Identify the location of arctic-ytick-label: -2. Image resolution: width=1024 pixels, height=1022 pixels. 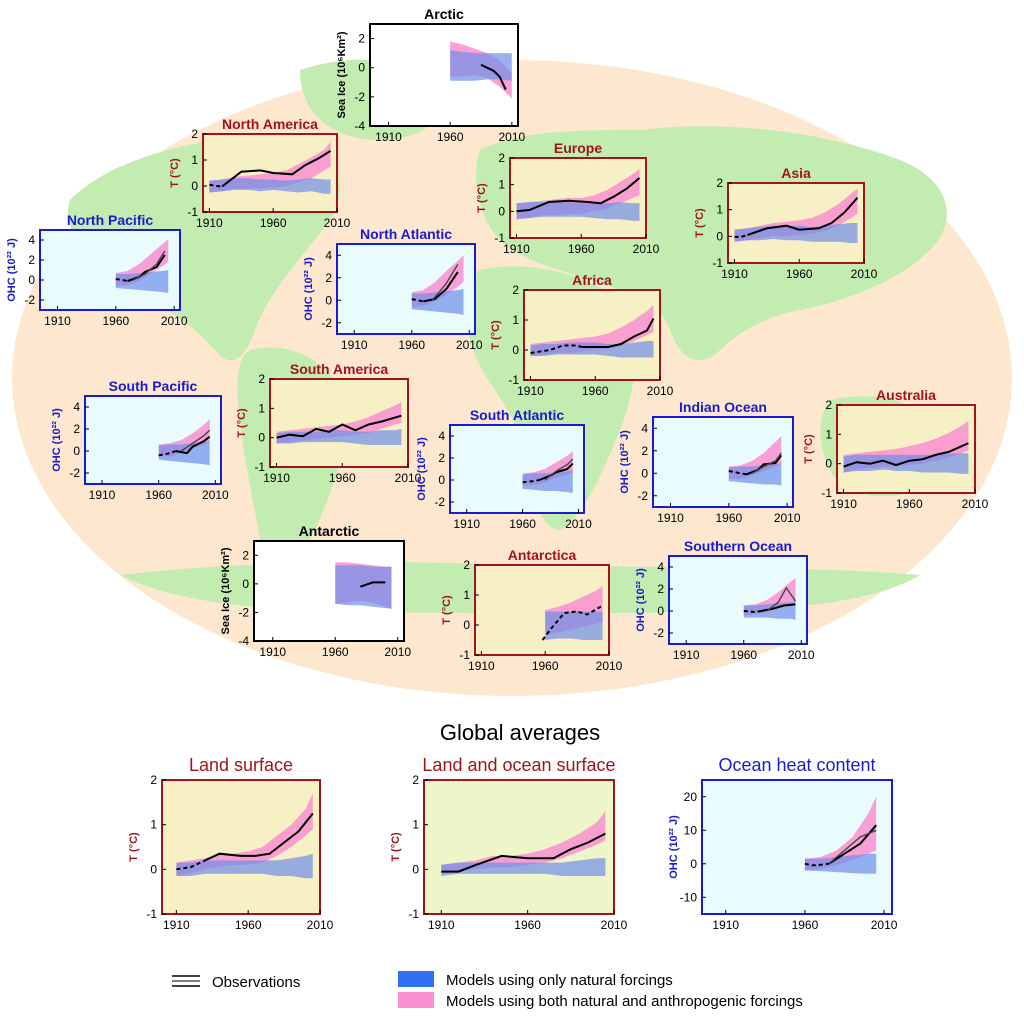
(359, 97).